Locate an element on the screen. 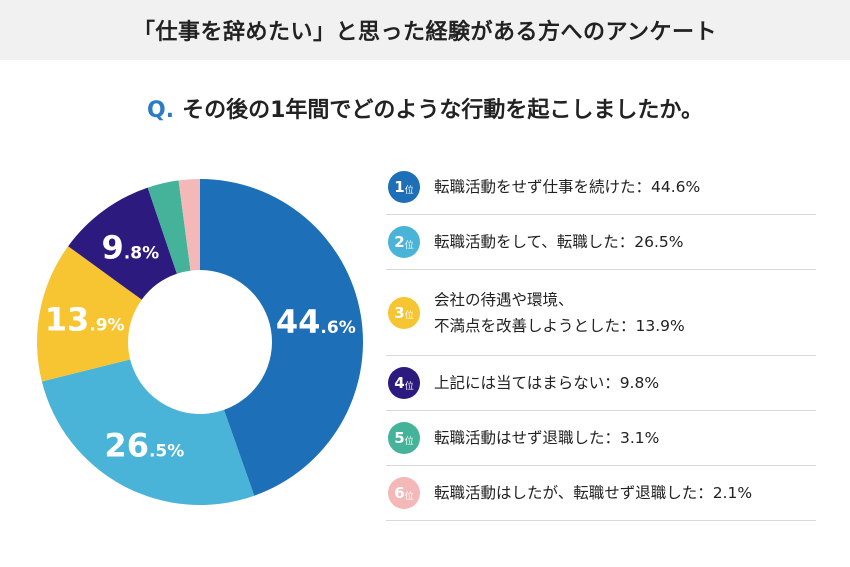 The width and height of the screenshot is (850, 567). legend-item: 5 位転職活動はせず退職した：3.1% is located at coordinates (601, 438).